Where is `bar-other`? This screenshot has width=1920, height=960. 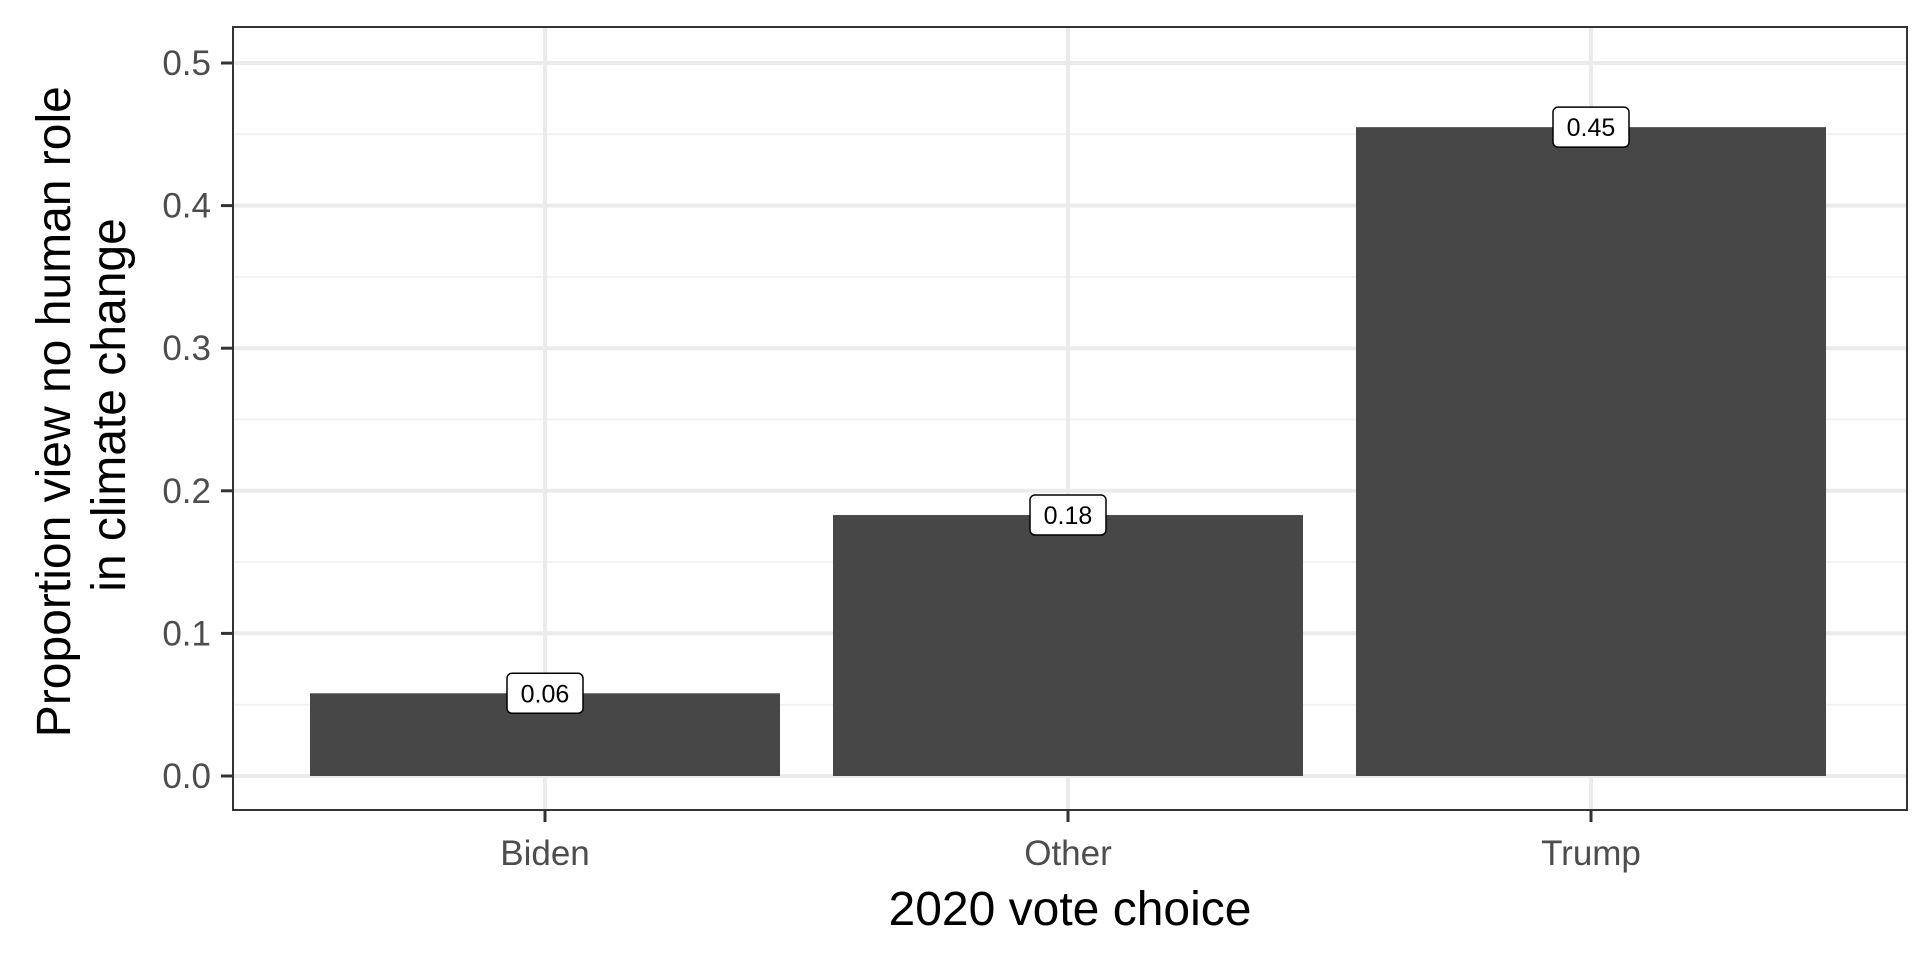
bar-other is located at coordinates (1068, 645).